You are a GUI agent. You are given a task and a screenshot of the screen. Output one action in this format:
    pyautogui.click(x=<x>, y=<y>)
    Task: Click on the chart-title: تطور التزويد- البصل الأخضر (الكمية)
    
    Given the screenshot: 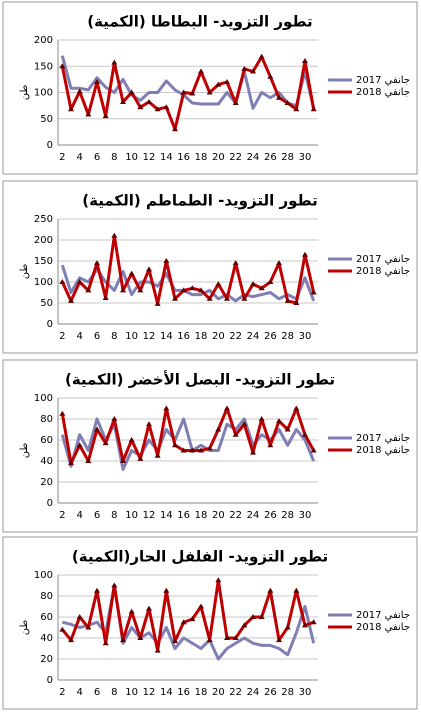 What is the action you would take?
    pyautogui.click(x=200, y=380)
    